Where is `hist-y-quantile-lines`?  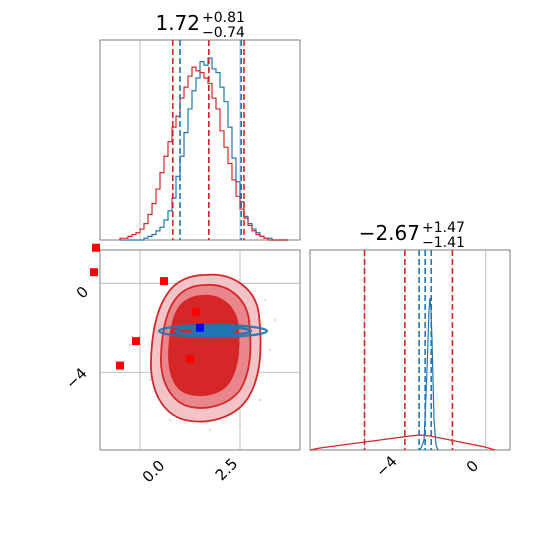 hist-y-quantile-lines is located at coordinates (408, 350).